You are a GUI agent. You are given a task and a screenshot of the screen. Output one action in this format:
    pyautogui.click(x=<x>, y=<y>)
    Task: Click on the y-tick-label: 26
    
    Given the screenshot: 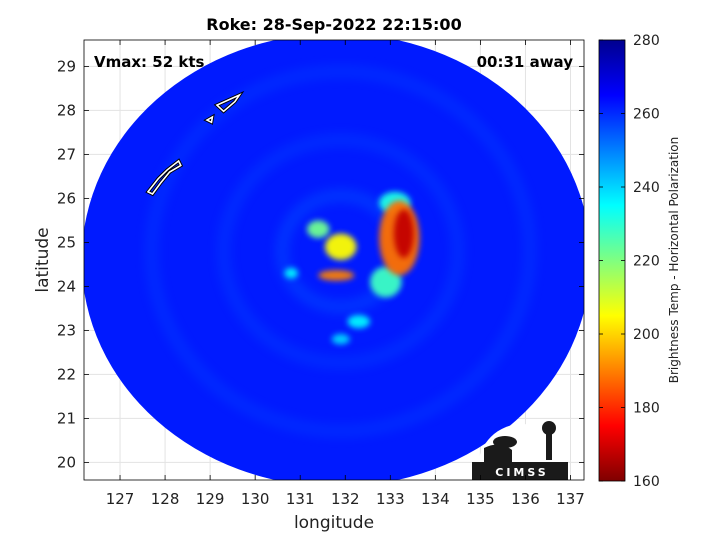 What is the action you would take?
    pyautogui.click(x=66, y=198)
    